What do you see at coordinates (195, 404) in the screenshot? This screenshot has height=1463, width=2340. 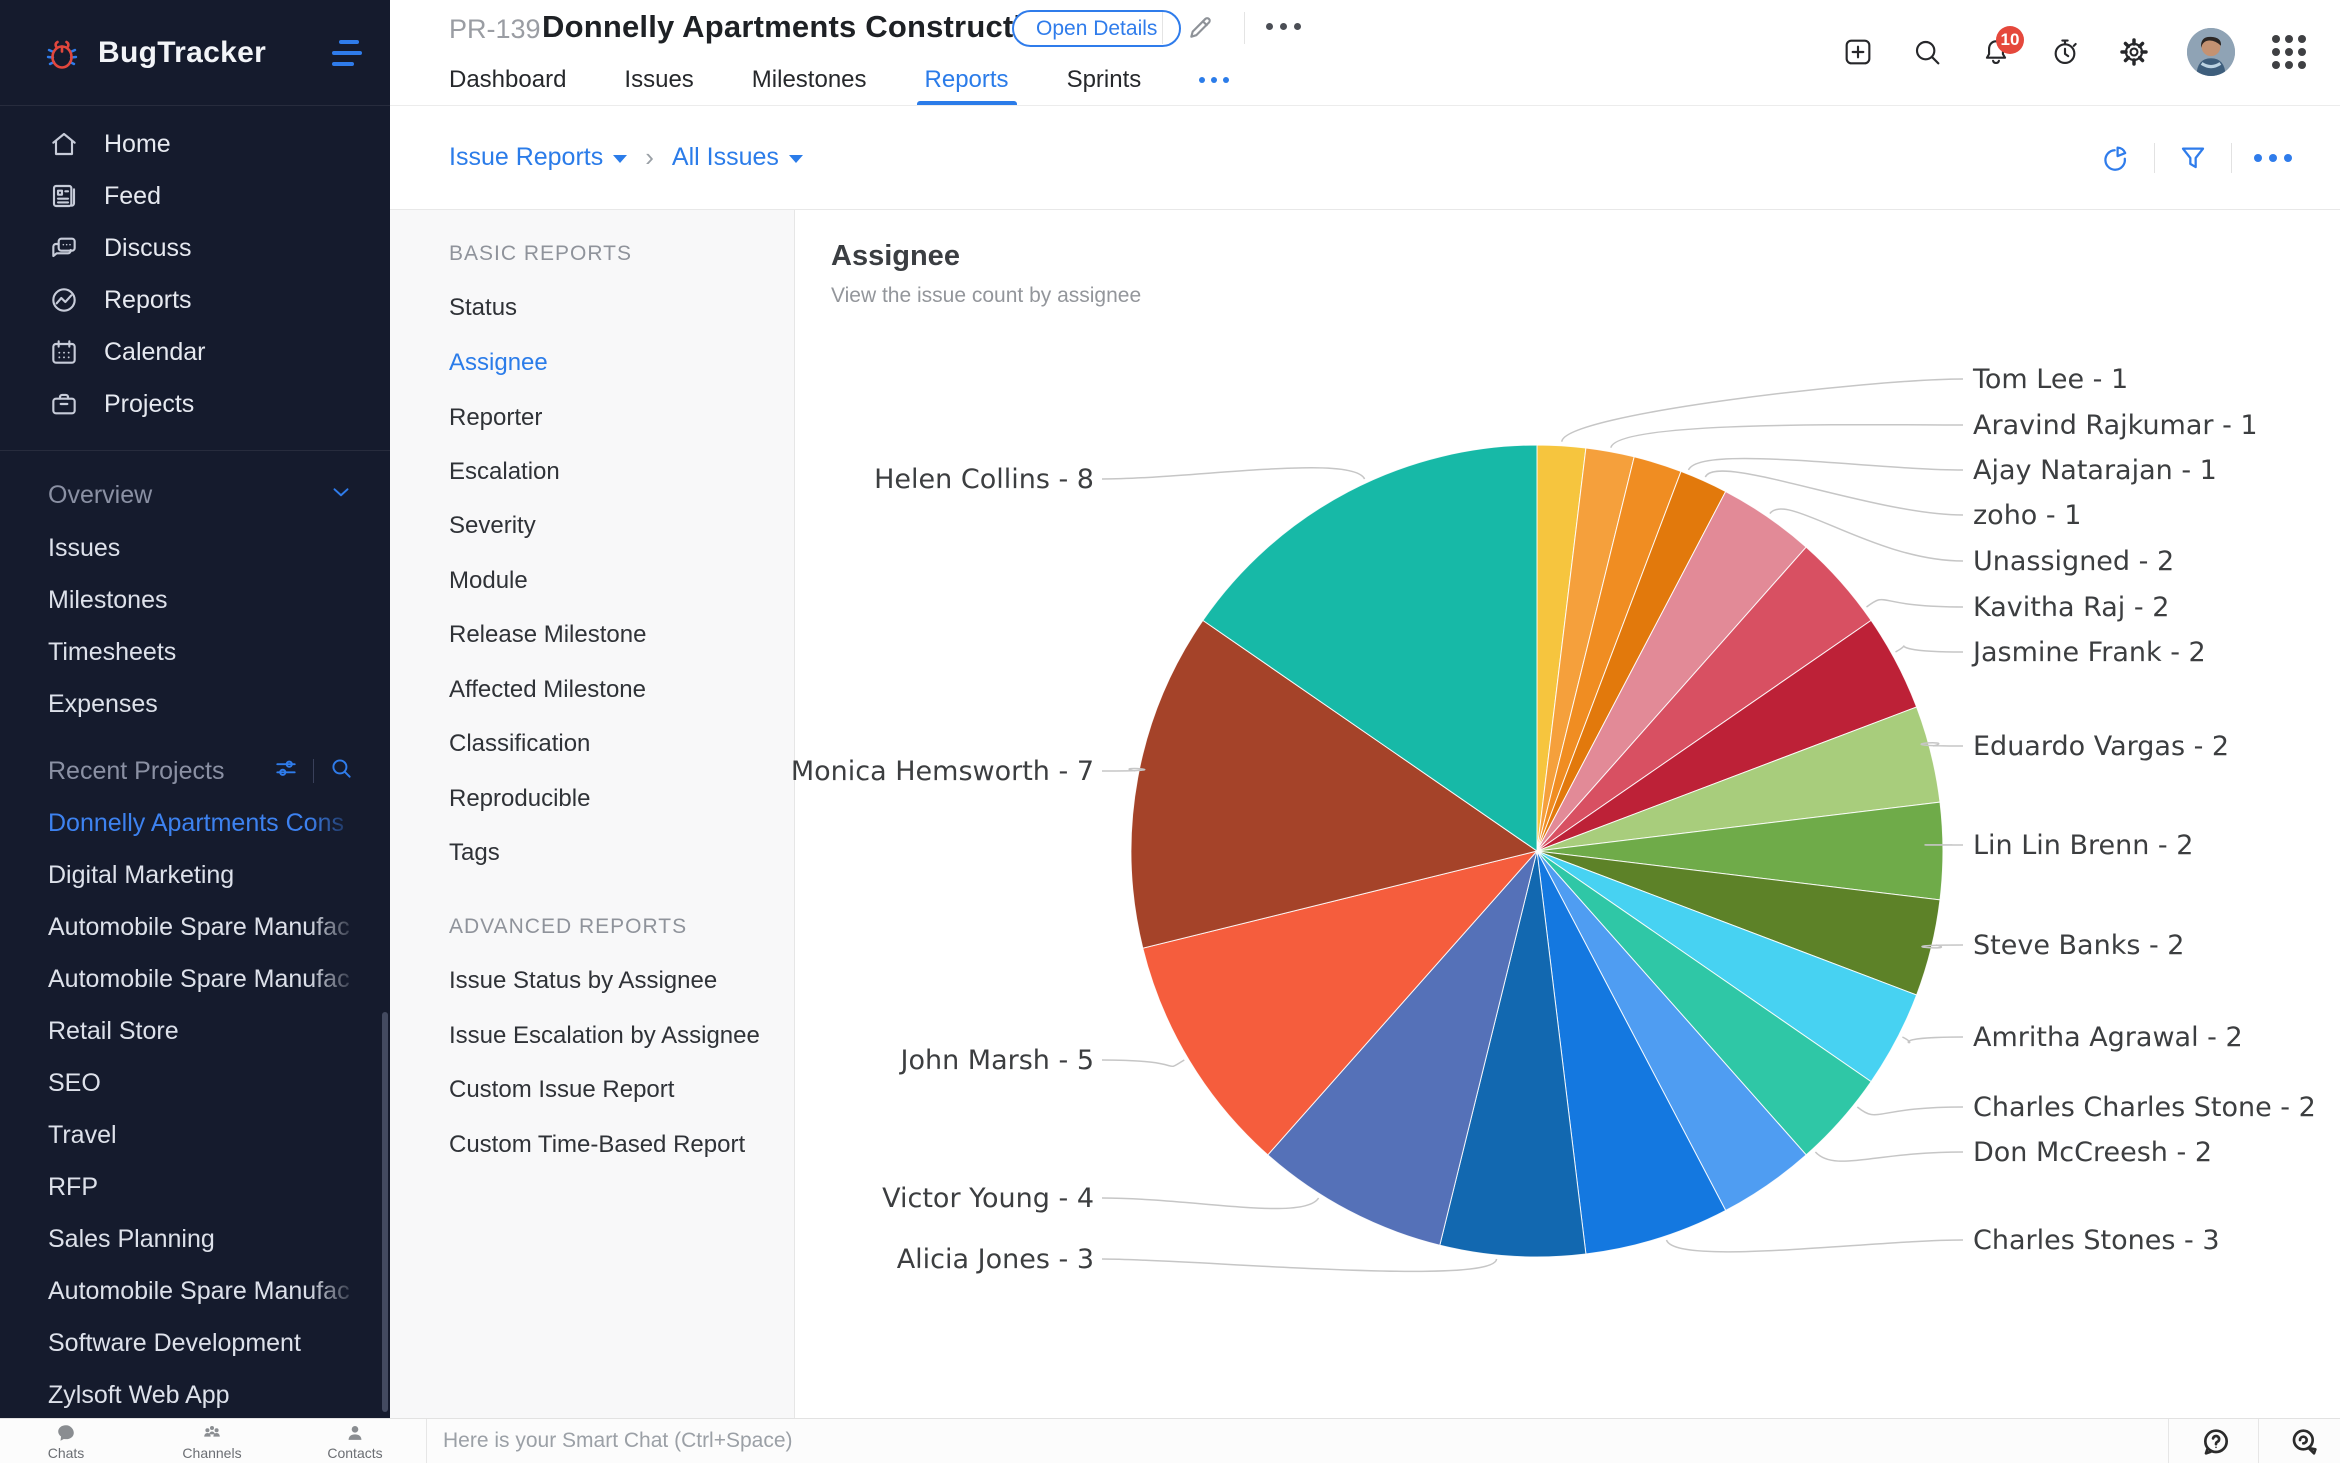 I see `sidebar-item-projects: Projects` at bounding box center [195, 404].